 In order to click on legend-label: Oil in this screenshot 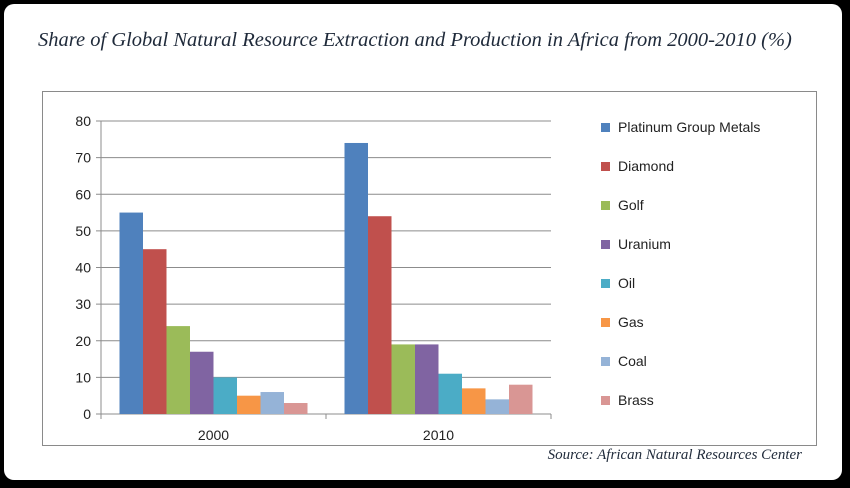, I will do `click(626, 283)`.